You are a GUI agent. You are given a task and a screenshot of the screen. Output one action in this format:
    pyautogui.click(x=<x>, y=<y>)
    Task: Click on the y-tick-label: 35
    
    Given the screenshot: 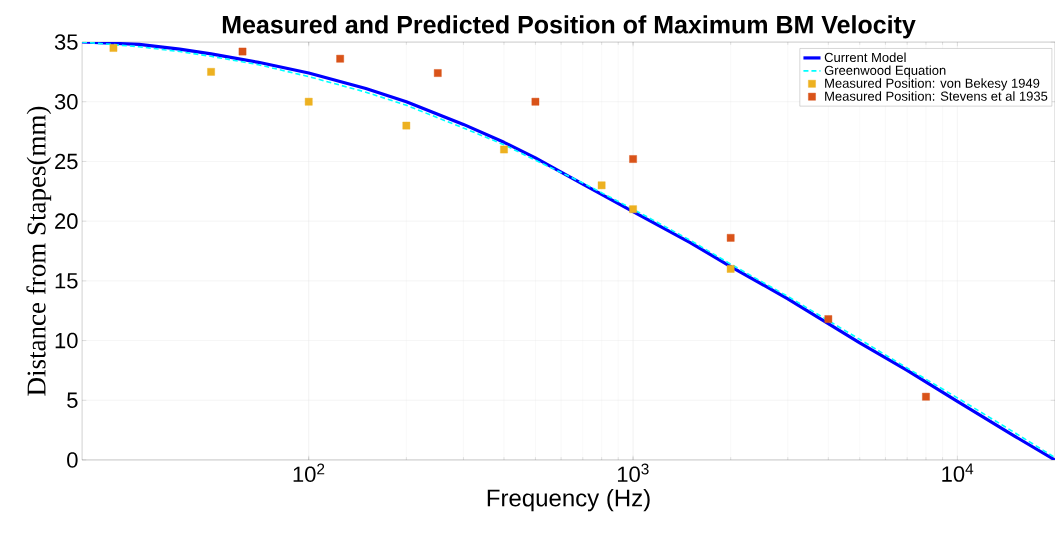 What is the action you would take?
    pyautogui.click(x=66, y=42)
    